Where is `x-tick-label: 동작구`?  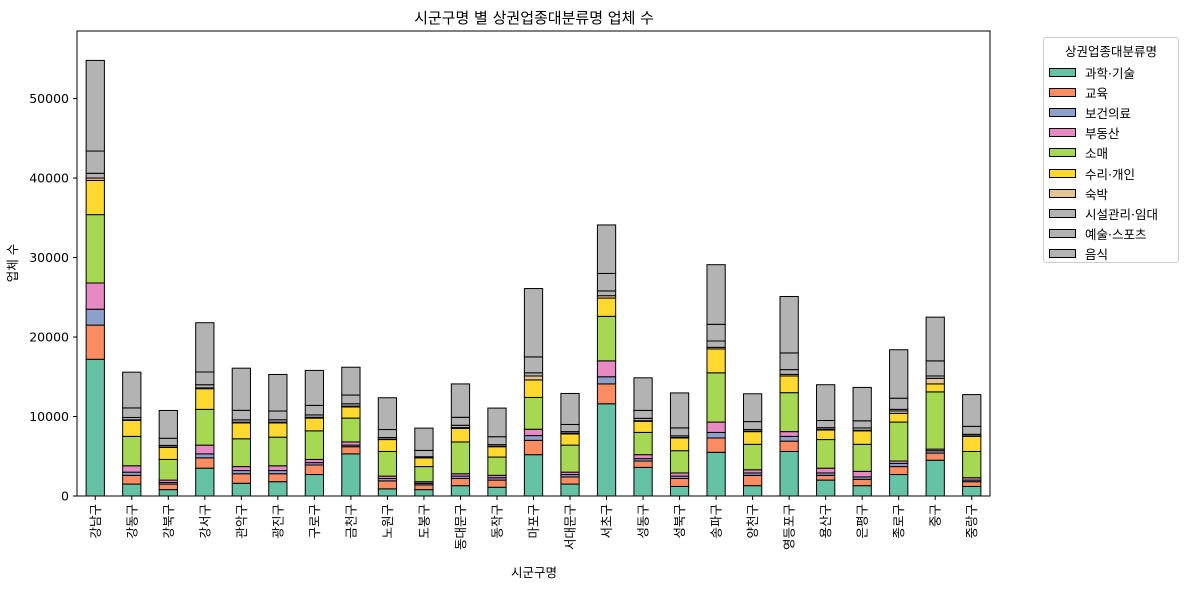 x-tick-label: 동작구 is located at coordinates (496, 521).